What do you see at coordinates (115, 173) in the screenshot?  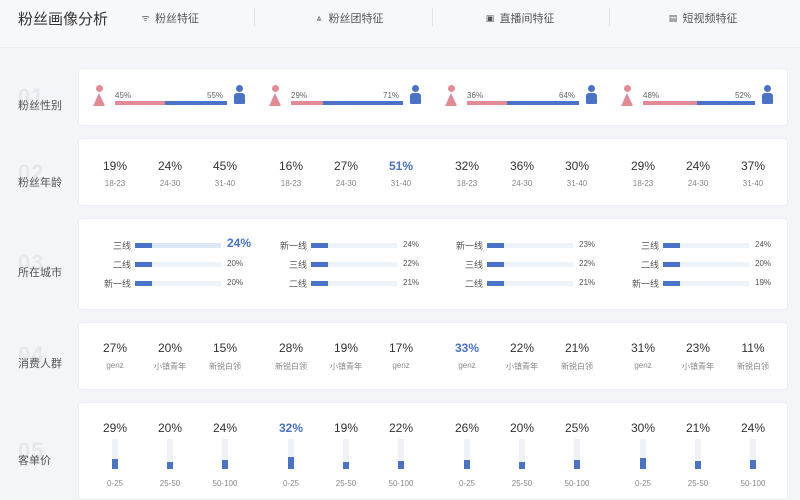 I see `age-stat: 19% 18-23` at bounding box center [115, 173].